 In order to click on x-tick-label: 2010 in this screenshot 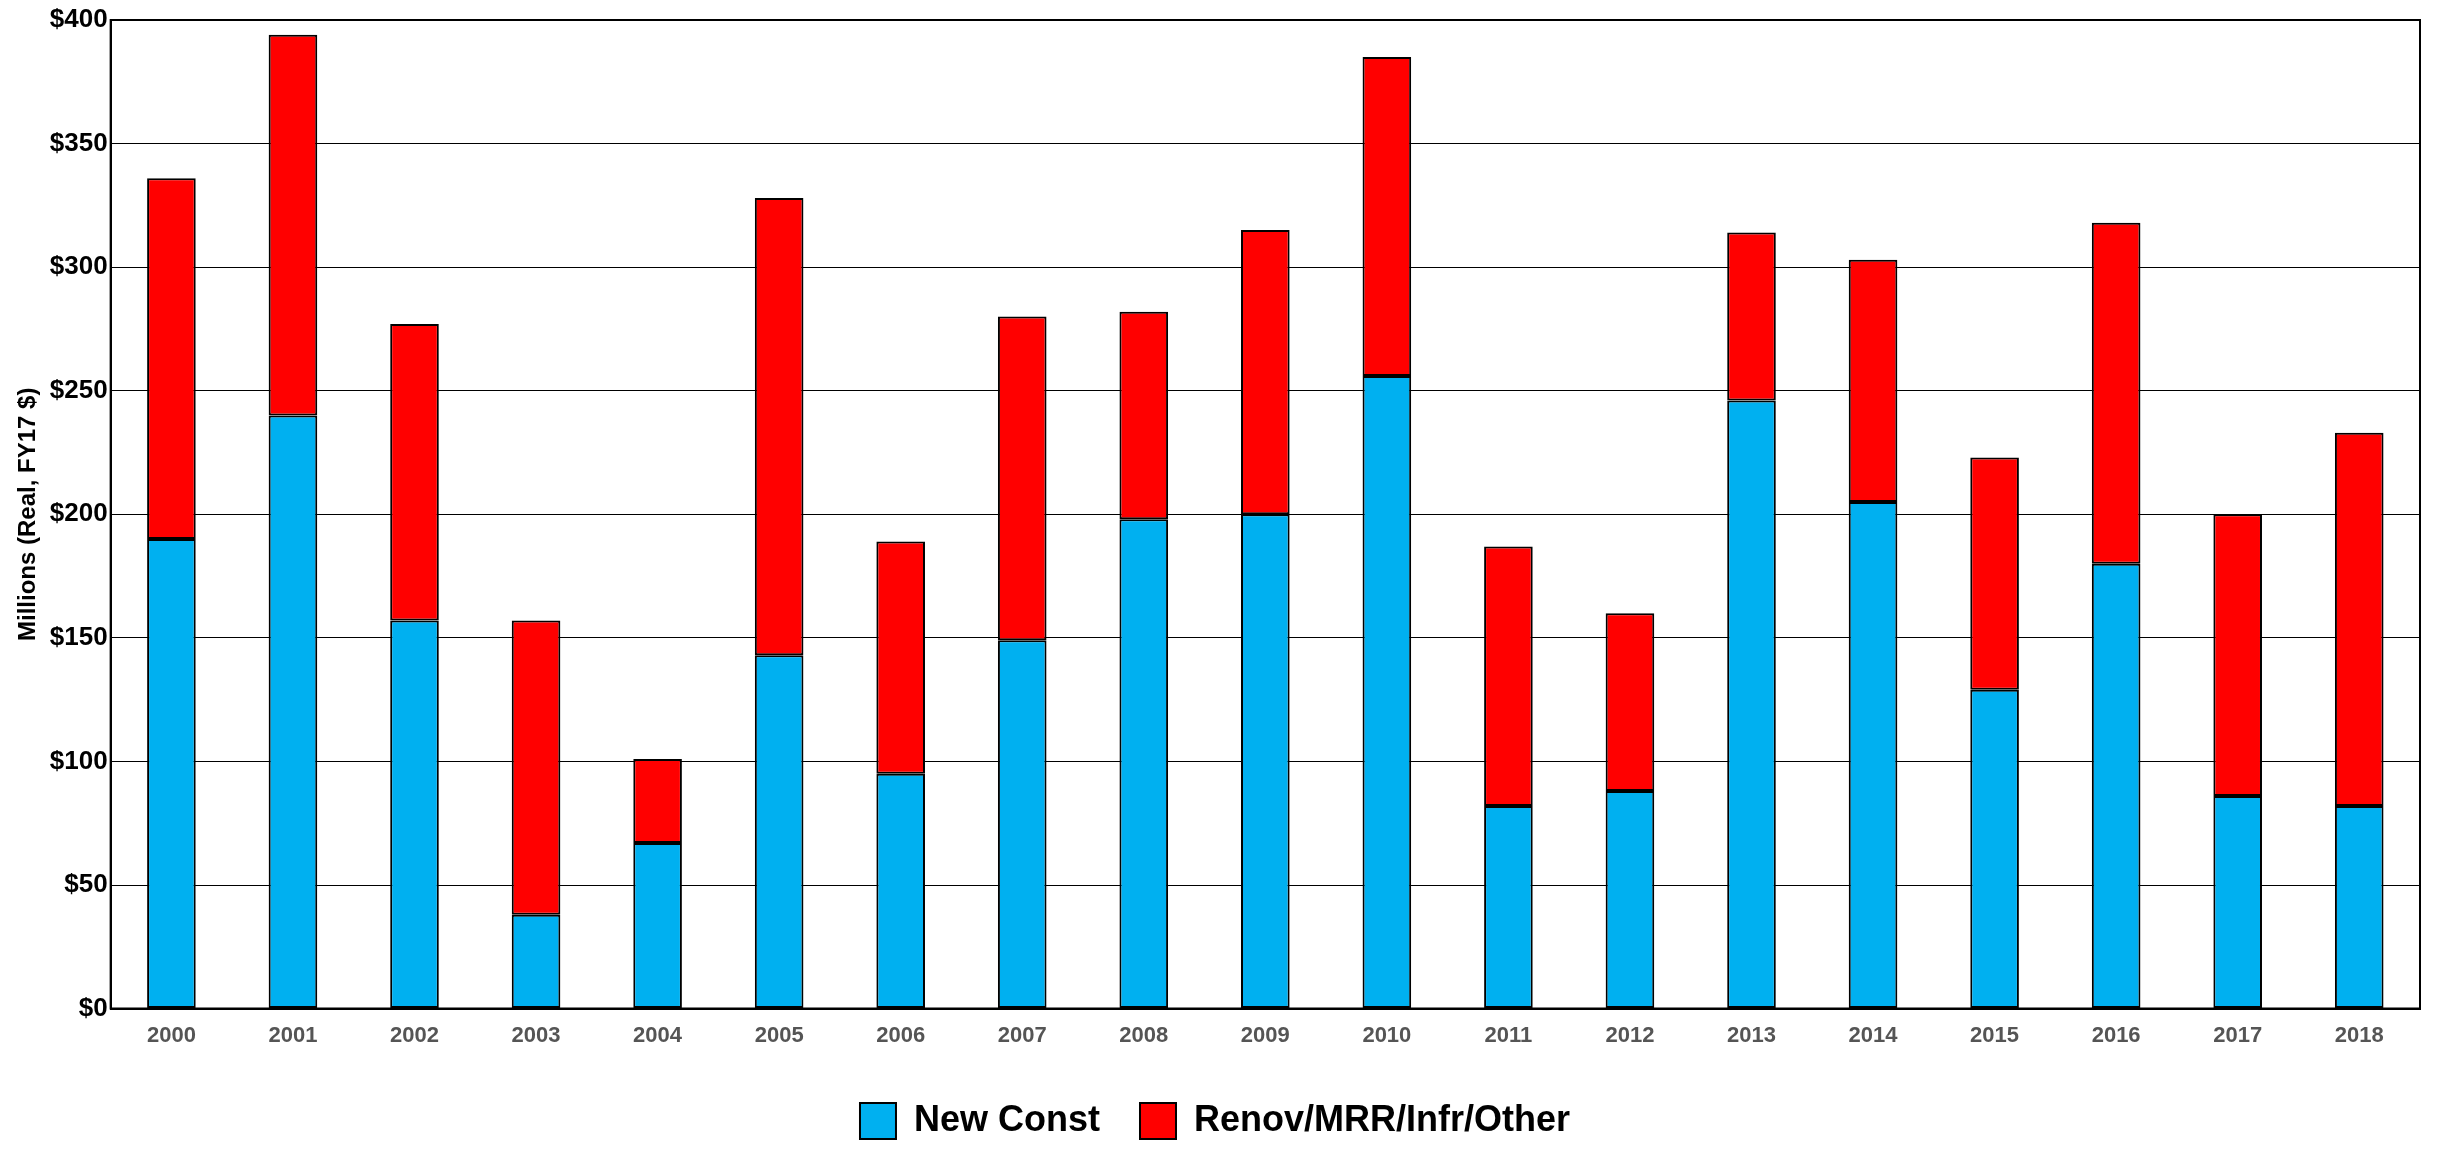, I will do `click(1387, 1034)`.